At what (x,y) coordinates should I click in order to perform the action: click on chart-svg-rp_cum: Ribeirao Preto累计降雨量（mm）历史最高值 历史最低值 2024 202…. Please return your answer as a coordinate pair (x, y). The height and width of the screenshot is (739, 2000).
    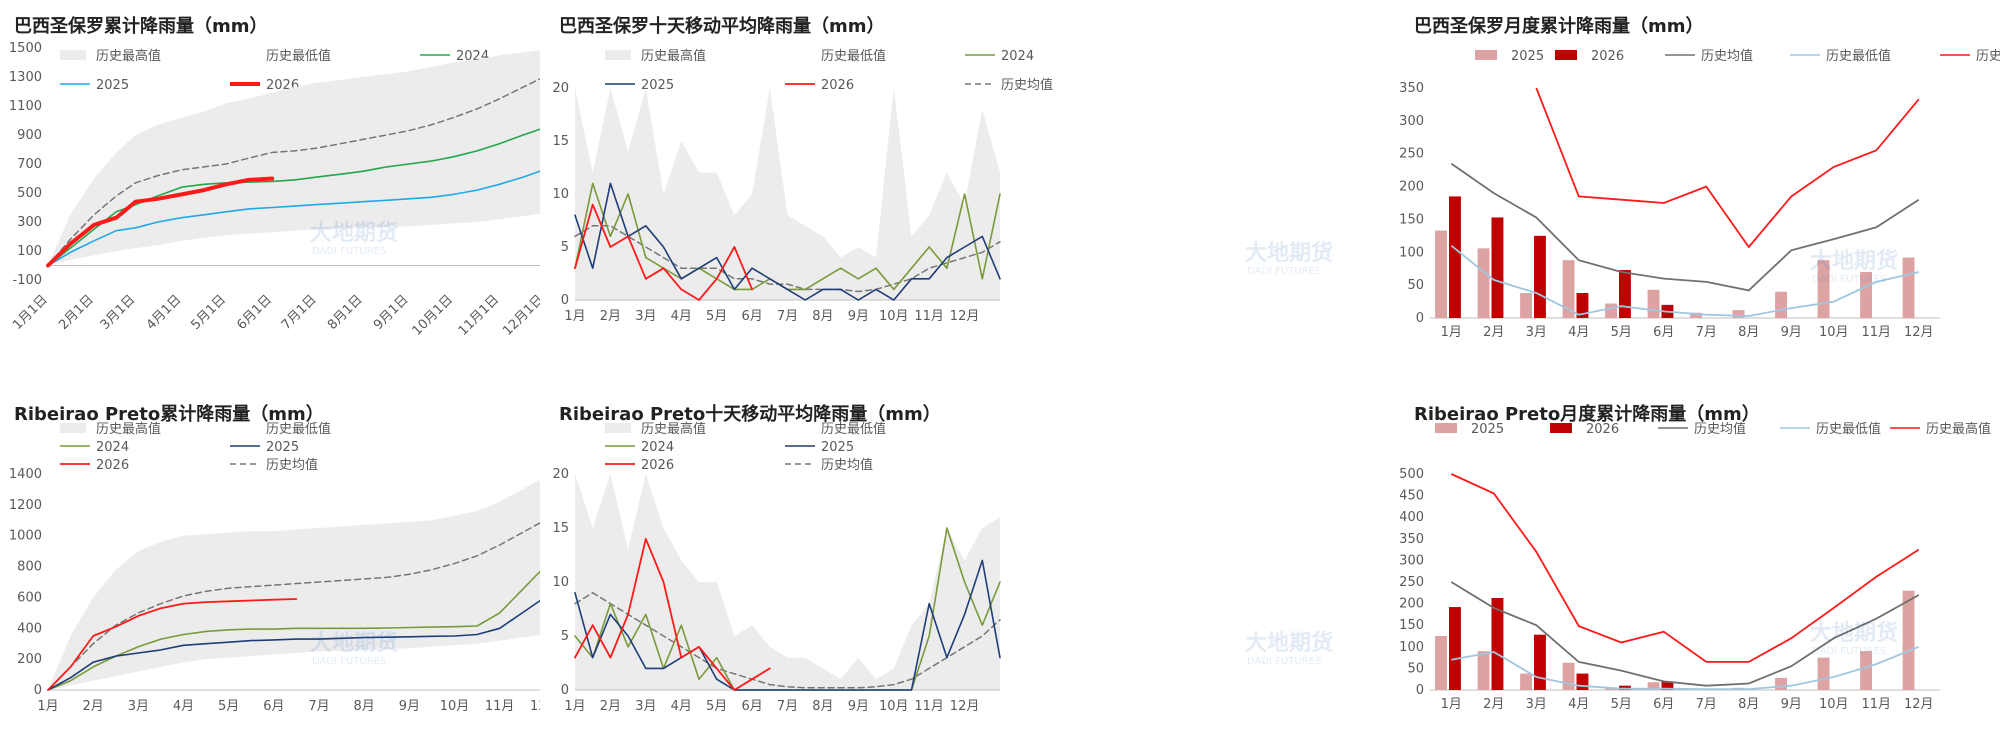
    Looking at the image, I should click on (274, 558).